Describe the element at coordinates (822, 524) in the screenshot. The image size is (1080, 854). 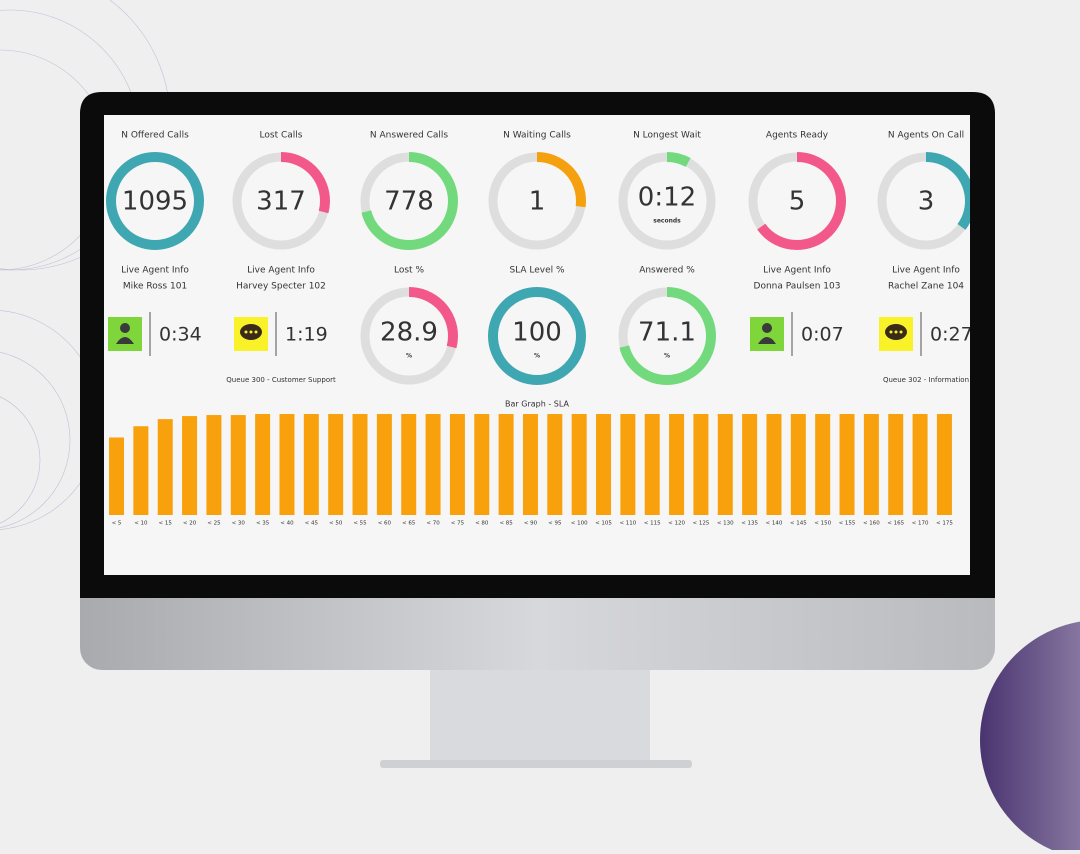
I see `x-tick-label: < 150` at that location.